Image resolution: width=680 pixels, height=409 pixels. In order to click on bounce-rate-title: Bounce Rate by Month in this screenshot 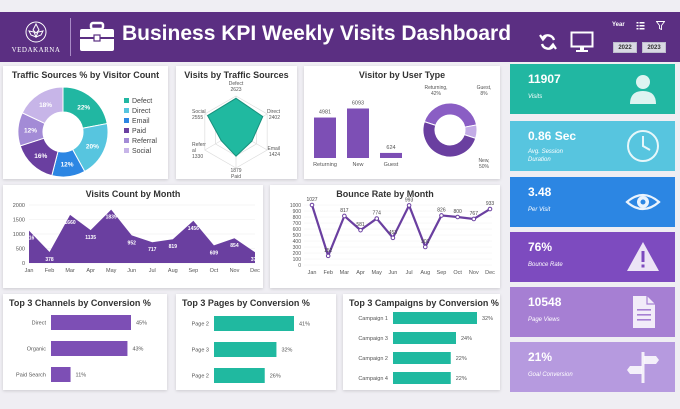, I will do `click(385, 194)`.